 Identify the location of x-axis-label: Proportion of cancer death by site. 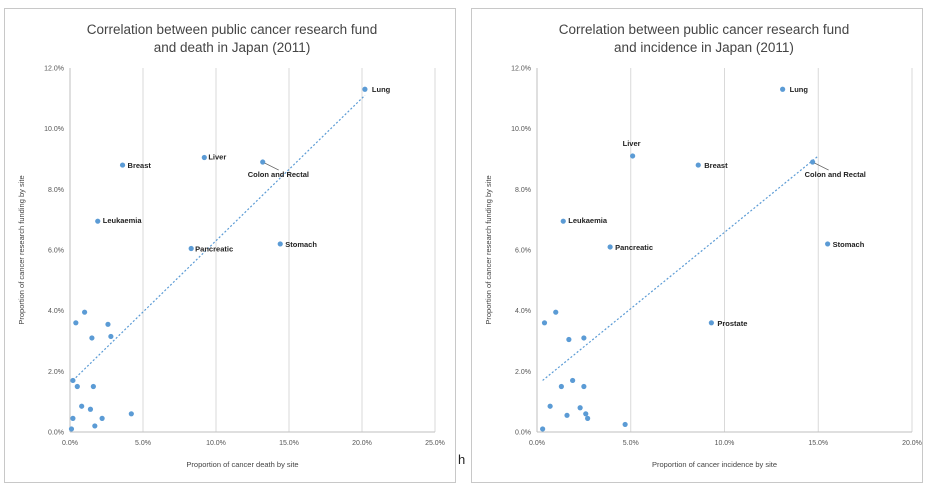
(242, 464).